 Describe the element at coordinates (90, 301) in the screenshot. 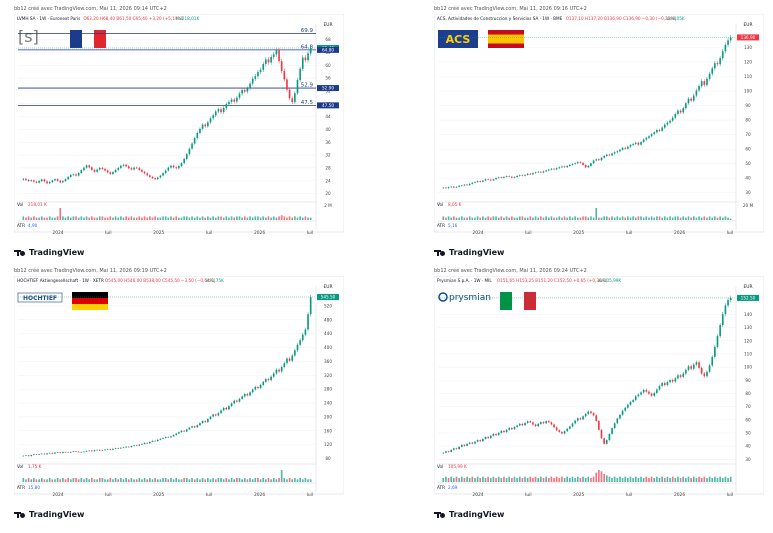

I see `germany-flag-stripe` at that location.